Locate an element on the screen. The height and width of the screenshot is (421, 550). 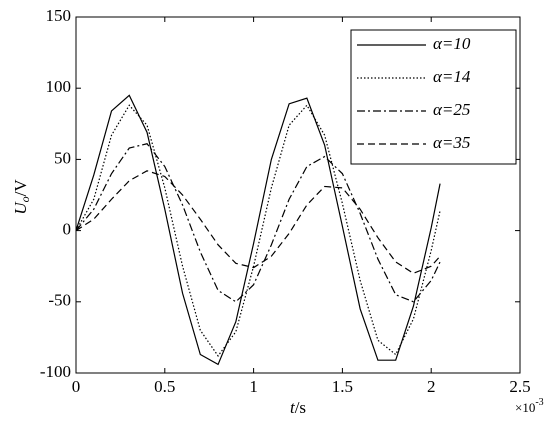
x-label-unit: /s is located at coordinates (300, 407).